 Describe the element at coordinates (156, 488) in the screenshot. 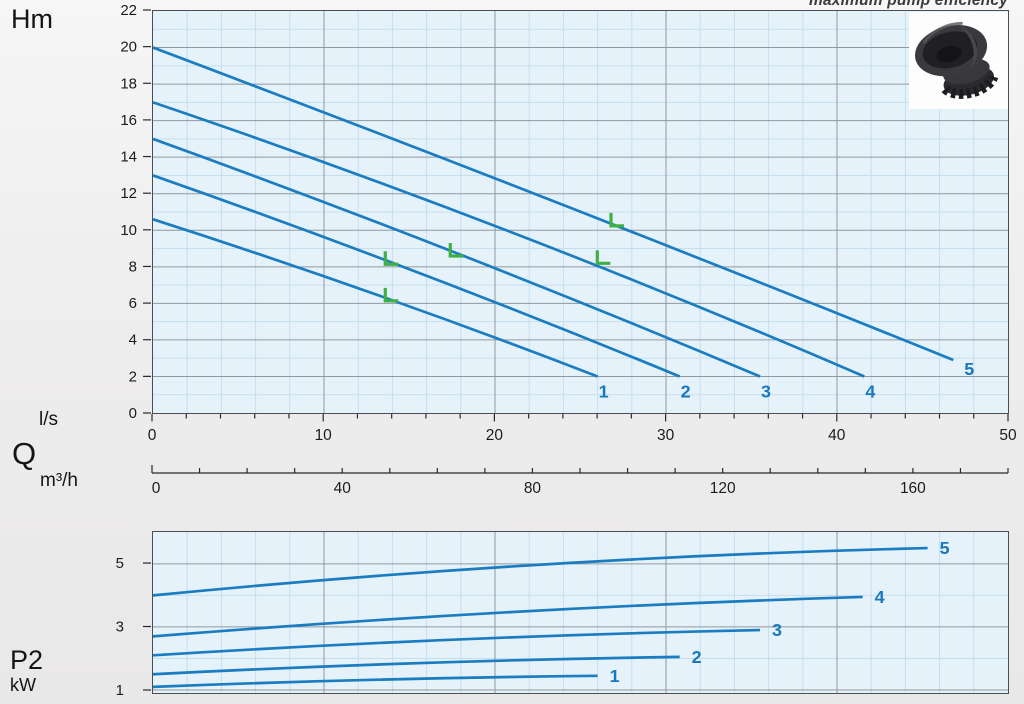

I see `flow-m3h-tick-label: 0` at that location.